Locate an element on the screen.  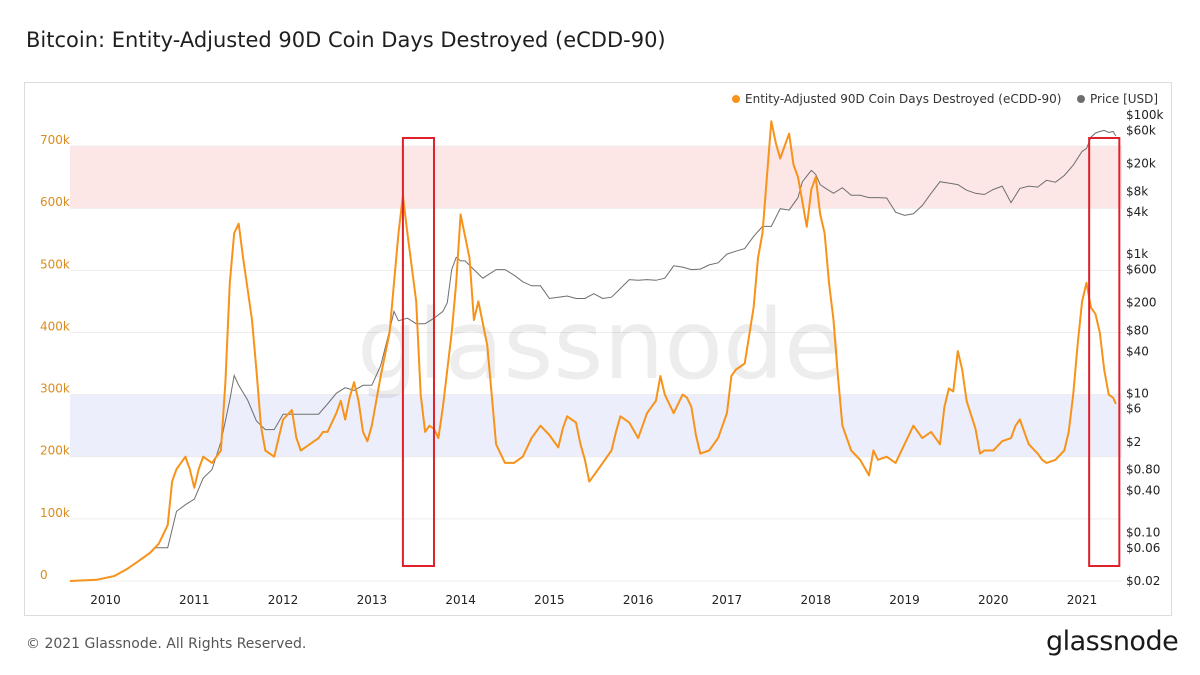
x-tick-label: 2019 is located at coordinates (904, 600).